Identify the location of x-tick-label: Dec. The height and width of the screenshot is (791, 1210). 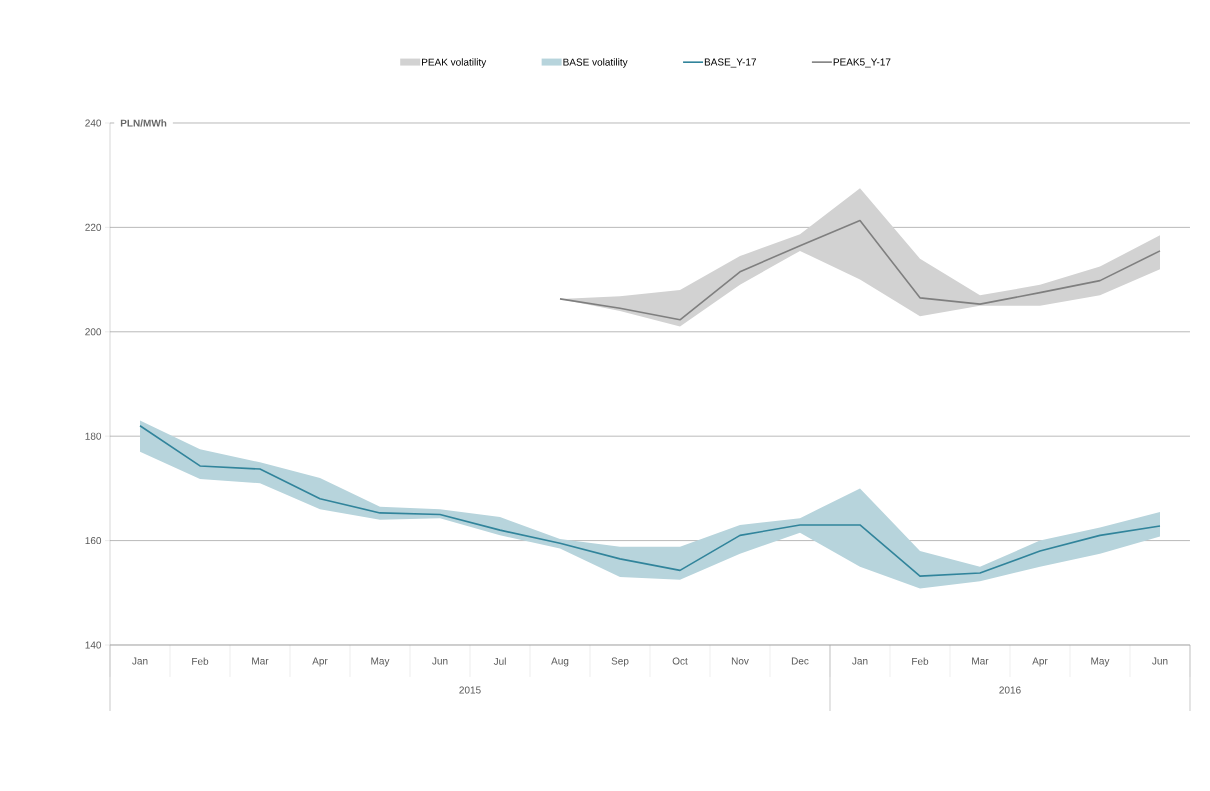
(800, 661).